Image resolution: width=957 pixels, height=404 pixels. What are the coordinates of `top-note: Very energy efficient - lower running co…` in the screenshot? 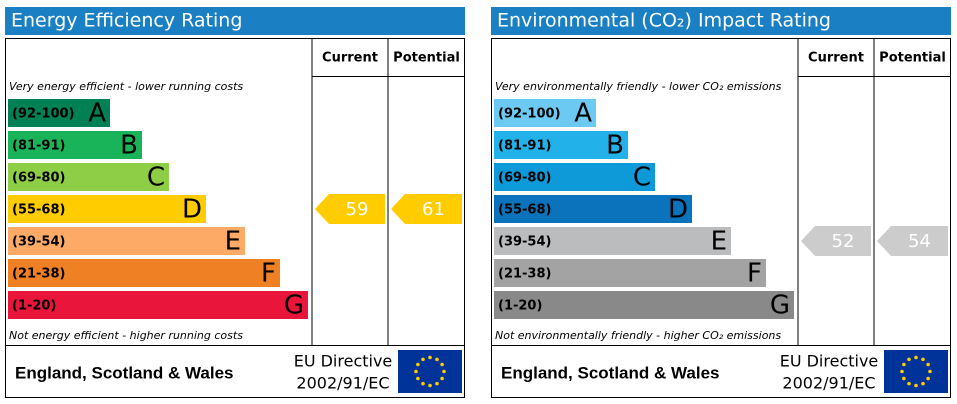 It's located at (126, 86).